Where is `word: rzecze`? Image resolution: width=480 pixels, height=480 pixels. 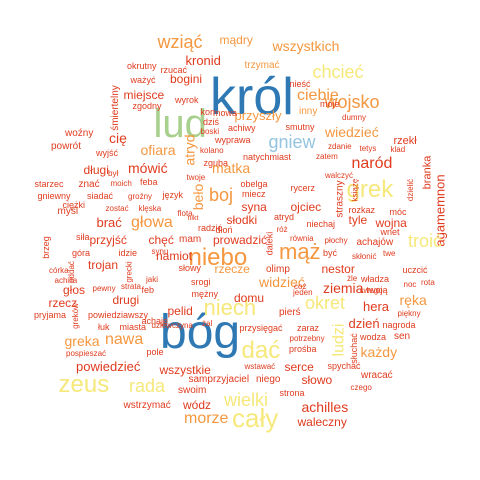 word: rzecze is located at coordinates (232, 269).